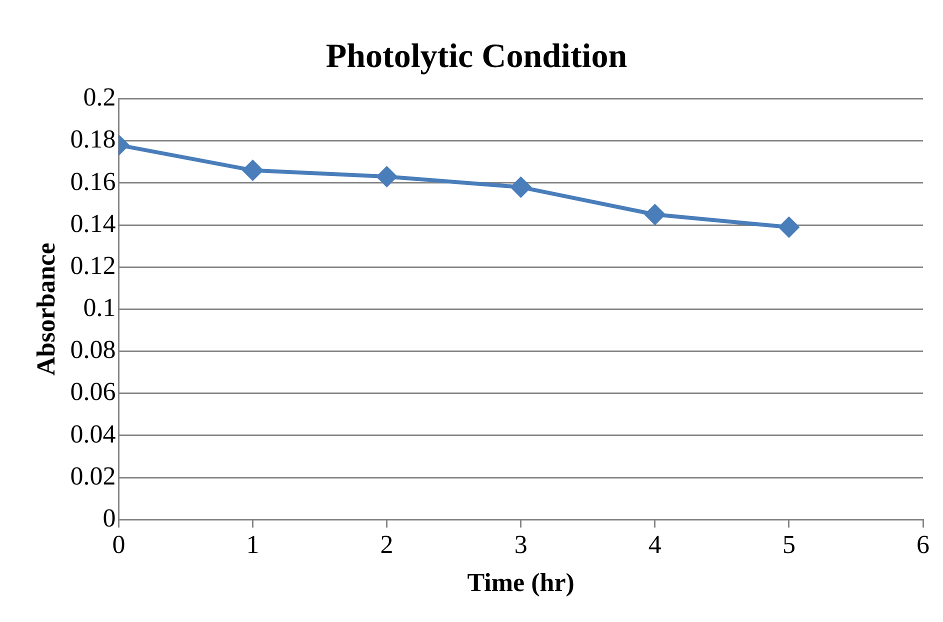  What do you see at coordinates (521, 545) in the screenshot?
I see `x-tick-label: 3` at bounding box center [521, 545].